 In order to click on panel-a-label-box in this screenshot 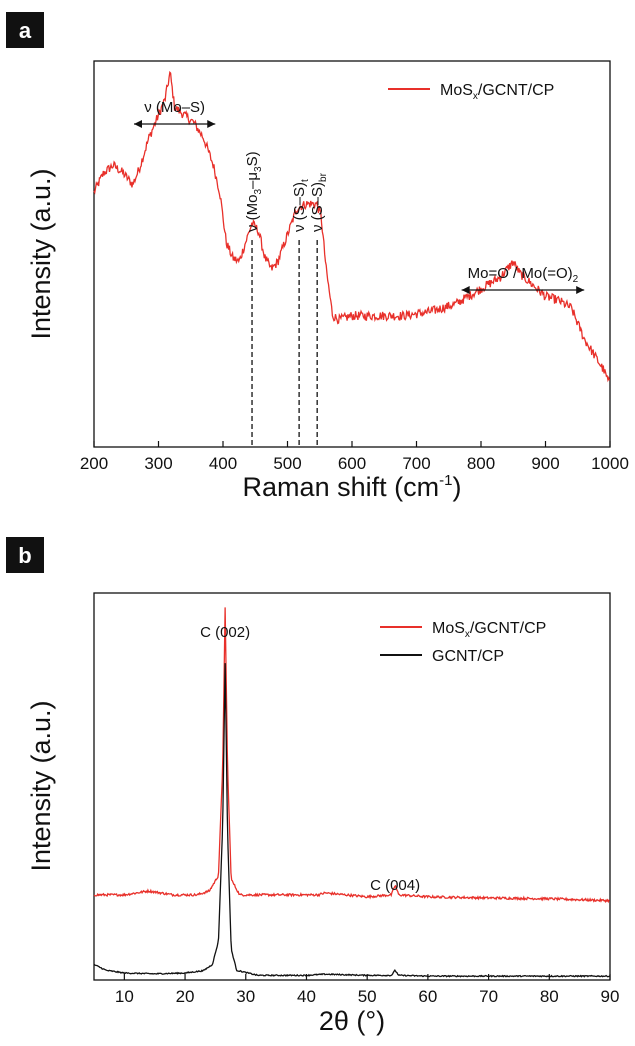, I will do `click(25, 30)`.